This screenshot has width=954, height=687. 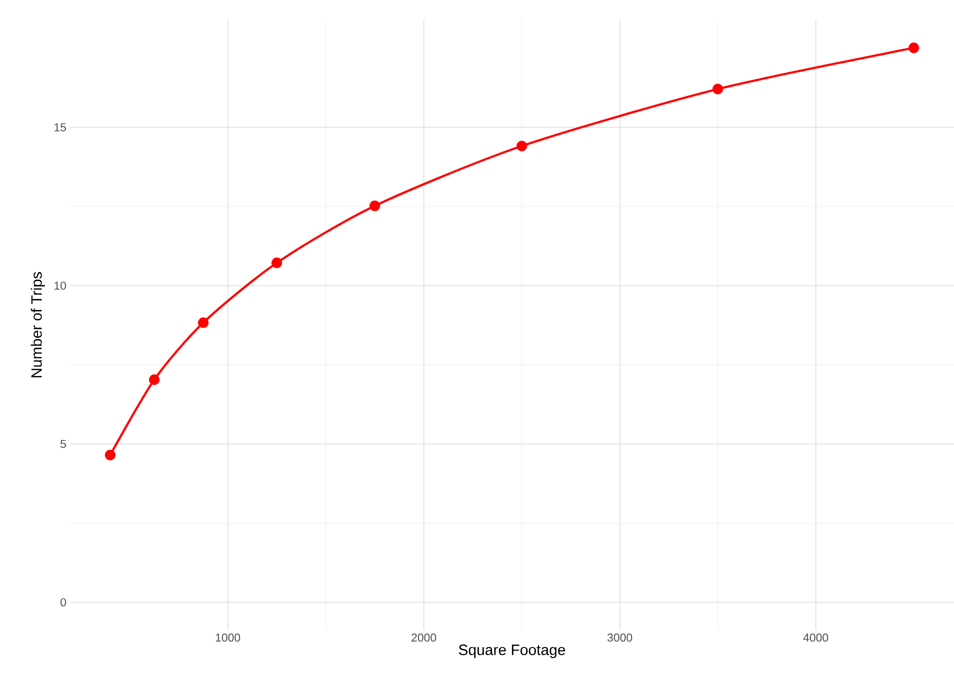 I want to click on y-tick-label: 10, so click(x=60, y=286).